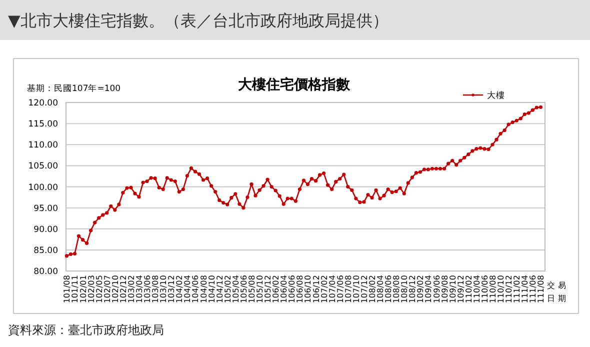 The height and width of the screenshot is (347, 590). I want to click on x-tick-label: 108/10, so click(405, 289).